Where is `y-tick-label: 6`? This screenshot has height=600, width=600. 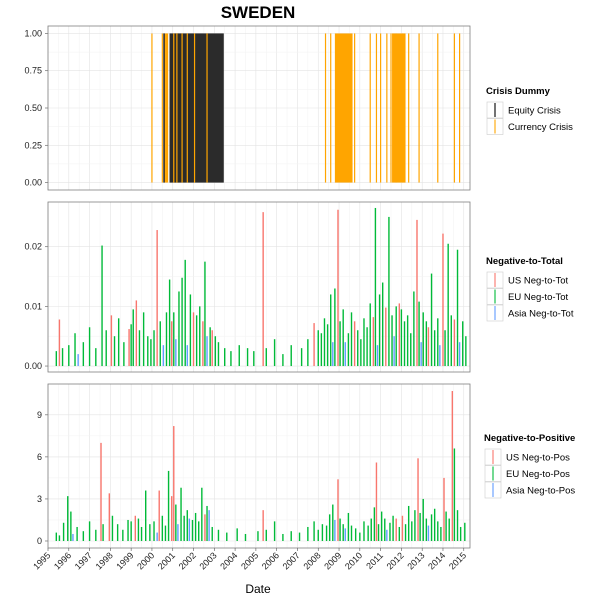 y-tick-label: 6 is located at coordinates (39, 457).